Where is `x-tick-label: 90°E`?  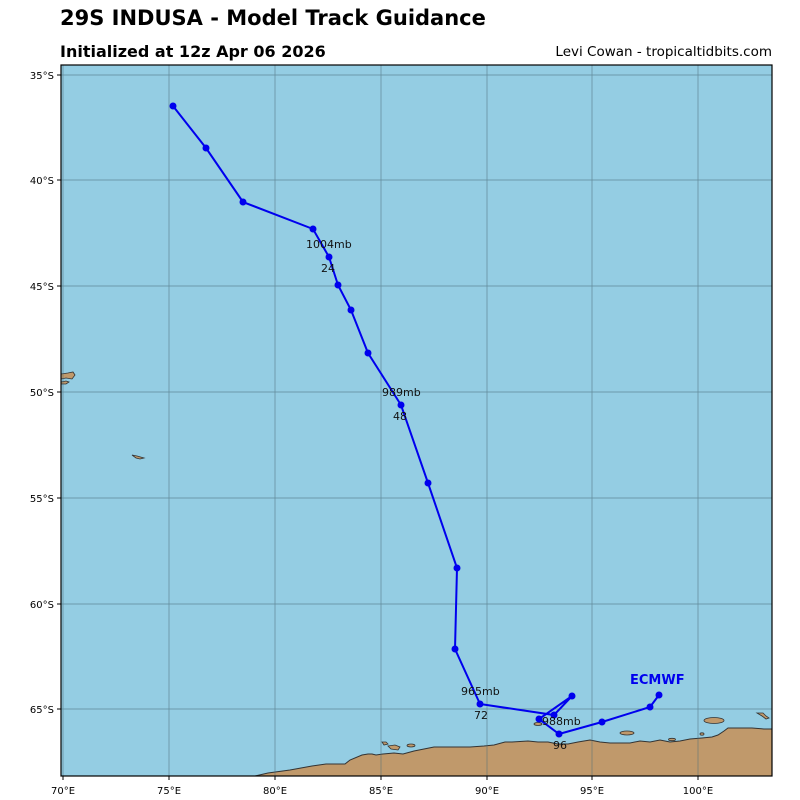 x-tick-label: 90°E is located at coordinates (487, 791).